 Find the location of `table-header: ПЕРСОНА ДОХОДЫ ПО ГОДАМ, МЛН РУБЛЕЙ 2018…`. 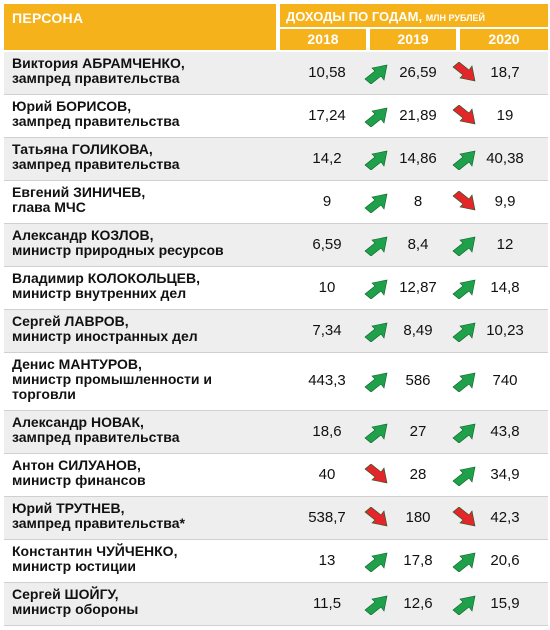

table-header: ПЕРСОНА ДОХОДЫ ПО ГОДАМ, МЛН РУБЛЕЙ 2018… is located at coordinates (276, 27).